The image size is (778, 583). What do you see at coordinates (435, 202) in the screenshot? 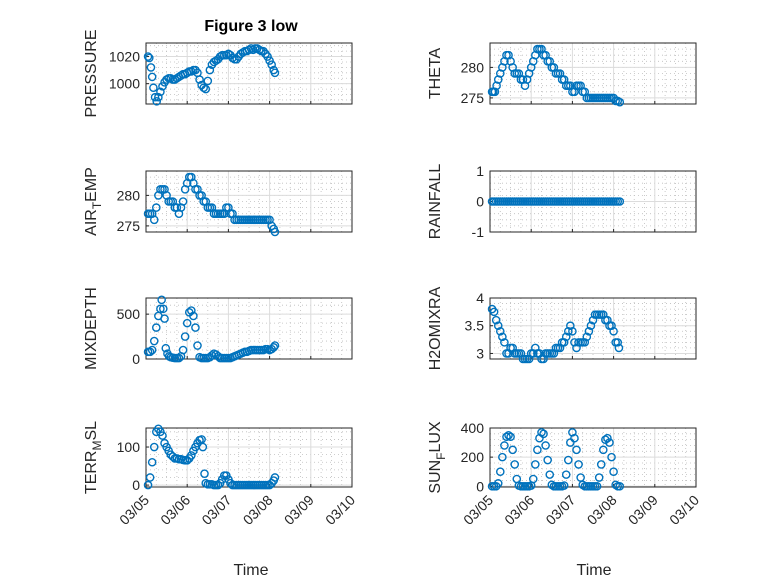
I see `y-axis-label: RAINFALL` at bounding box center [435, 202].